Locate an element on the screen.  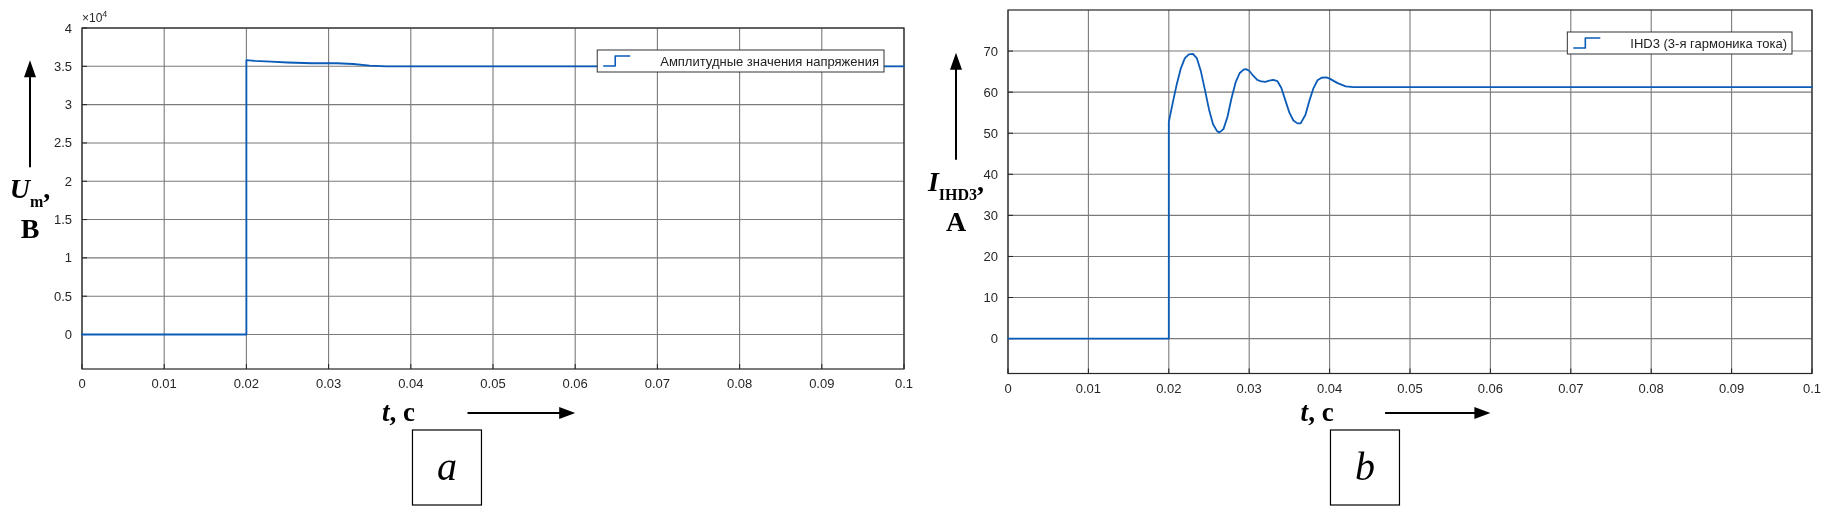
y-tick-label: 70 is located at coordinates (990, 51).